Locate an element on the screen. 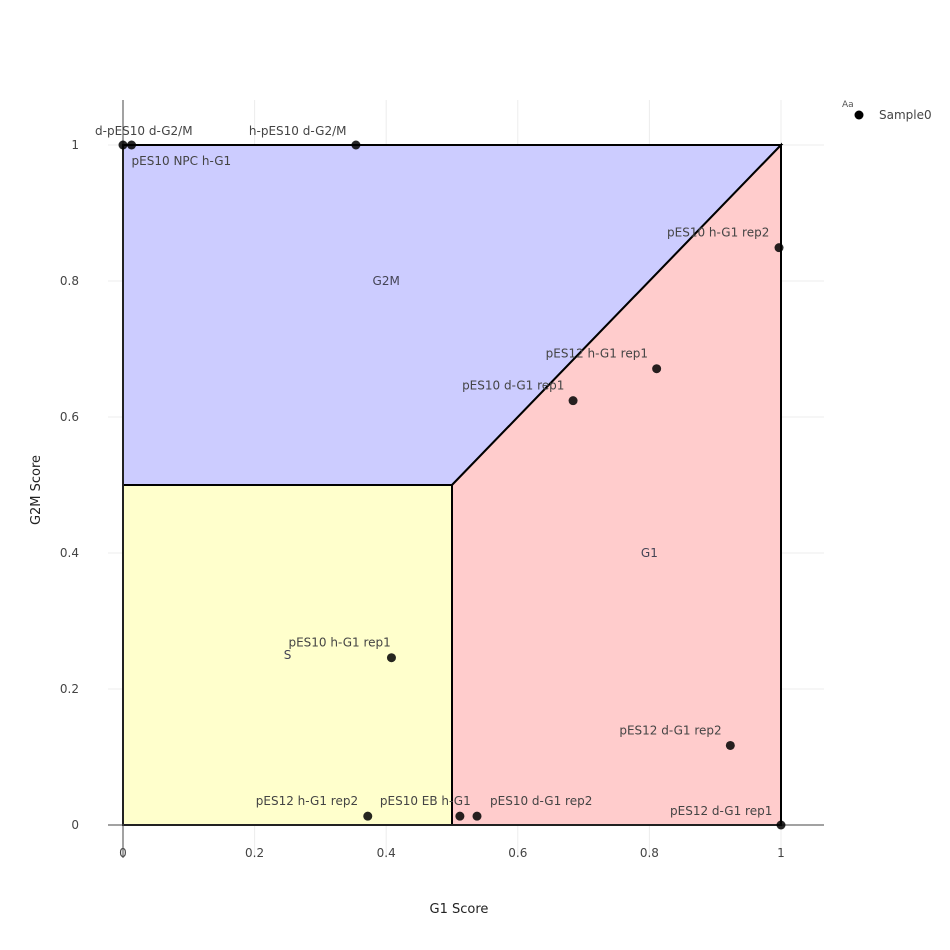 The height and width of the screenshot is (950, 950). data-point-label: pES10 NPC h-G1 is located at coordinates (182, 161).